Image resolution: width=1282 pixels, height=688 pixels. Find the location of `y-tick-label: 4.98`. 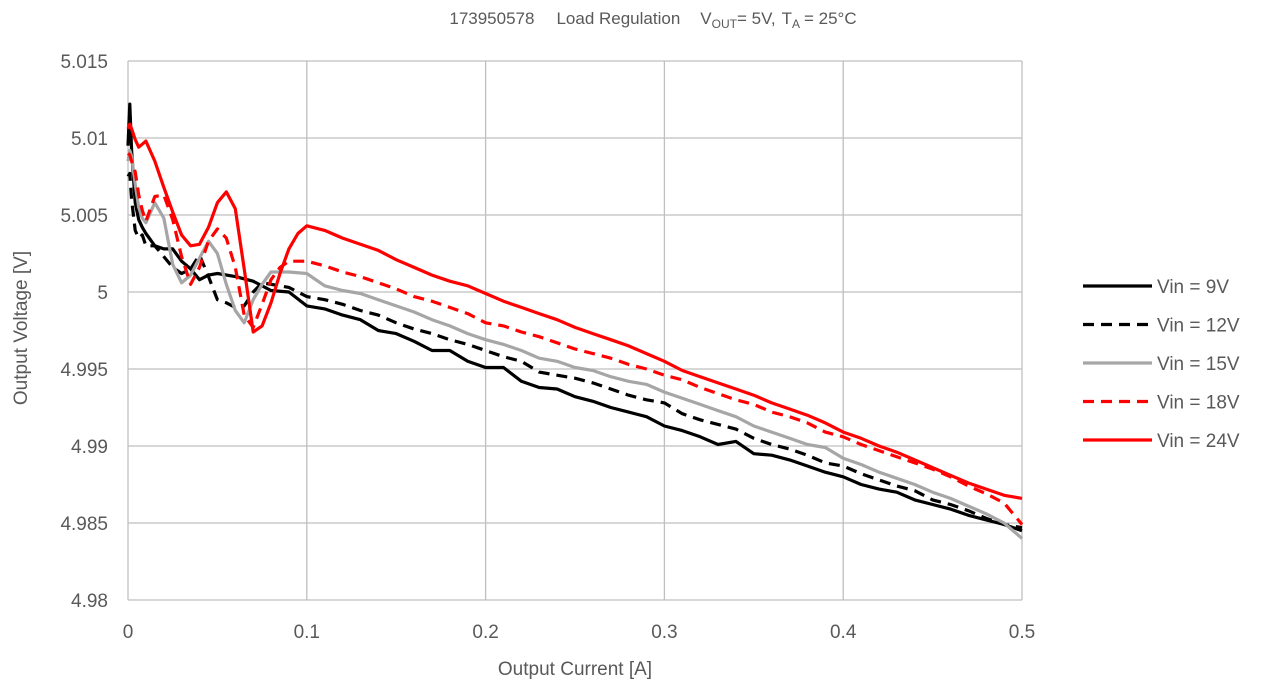

y-tick-label: 4.98 is located at coordinates (89, 601).